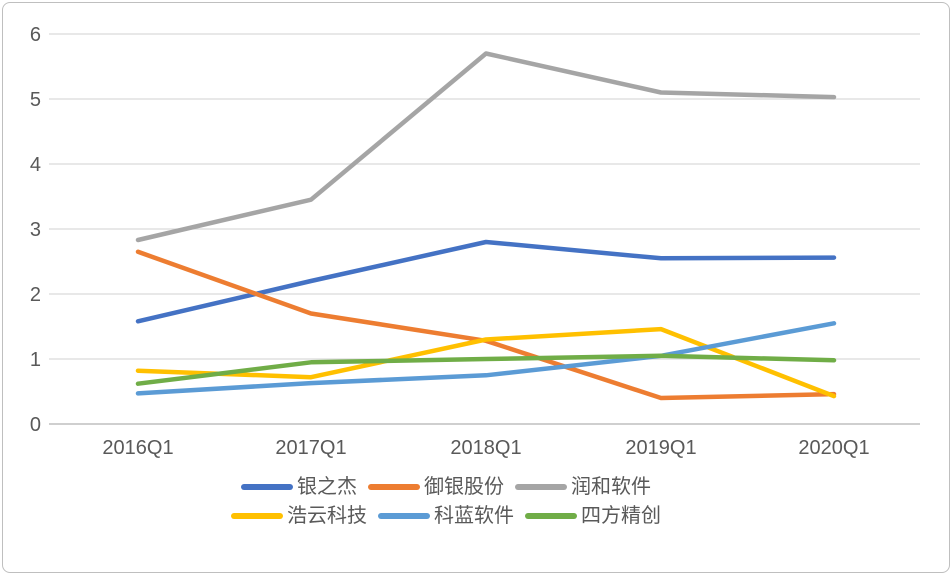 Image resolution: width=952 pixels, height=577 pixels. I want to click on y-tick-label: 1, so click(35, 360).